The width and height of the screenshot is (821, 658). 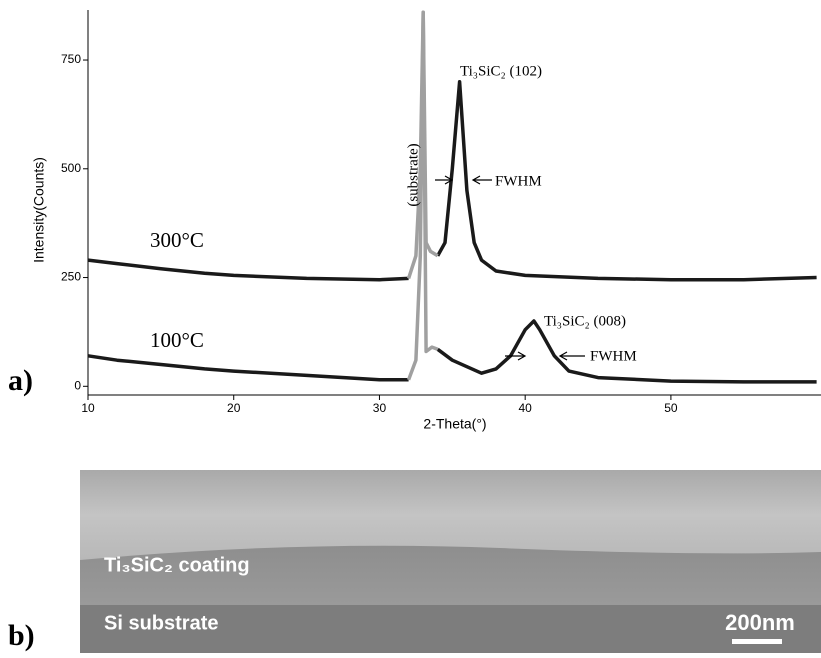 What do you see at coordinates (177, 565) in the screenshot?
I see `layer-label: Ti₃SiC₂ coating` at bounding box center [177, 565].